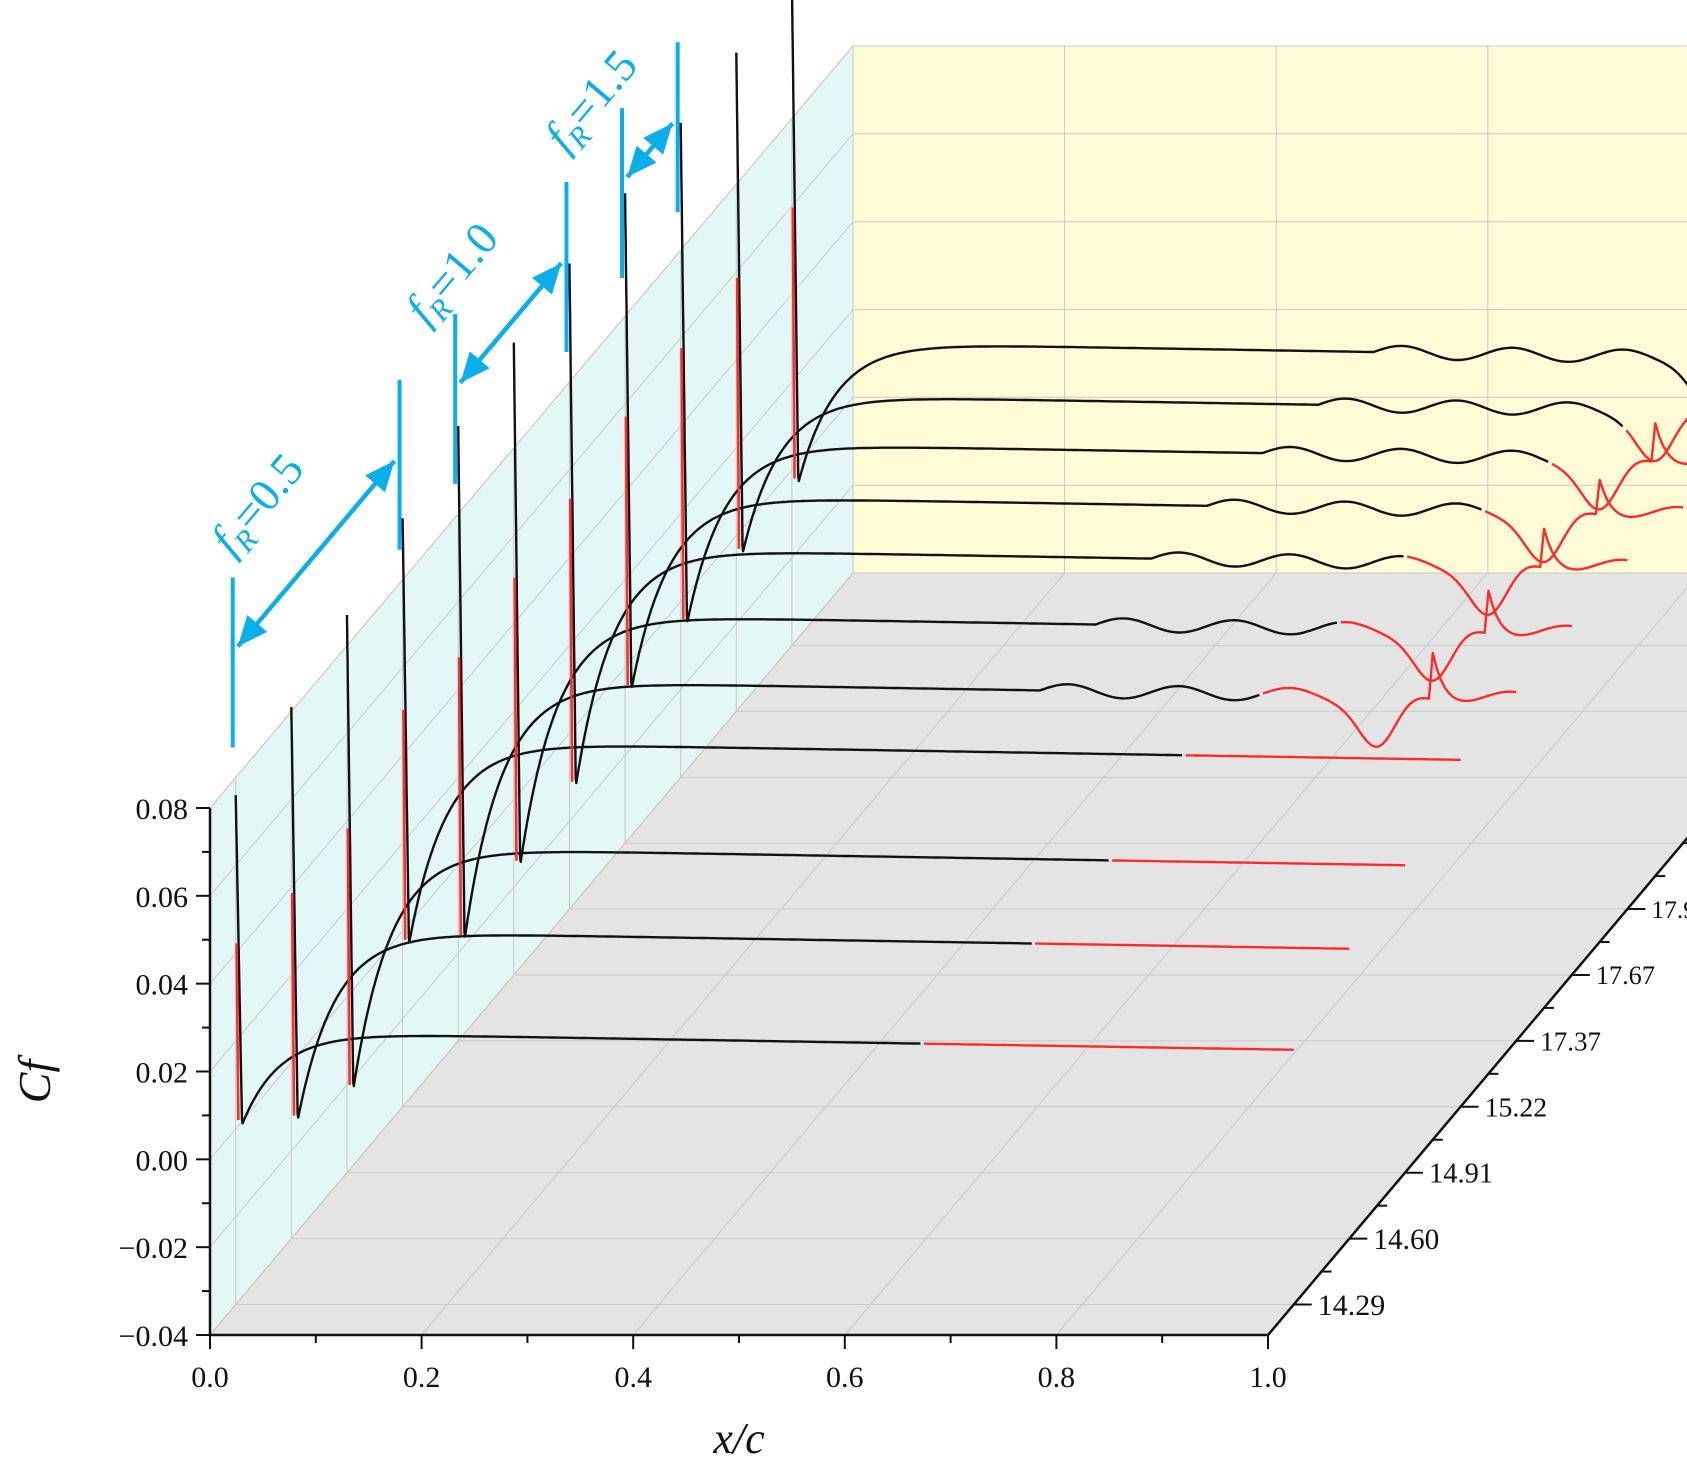 This screenshot has width=1687, height=1476. I want to click on annotation-label: fR=1.5, so click(593, 102).